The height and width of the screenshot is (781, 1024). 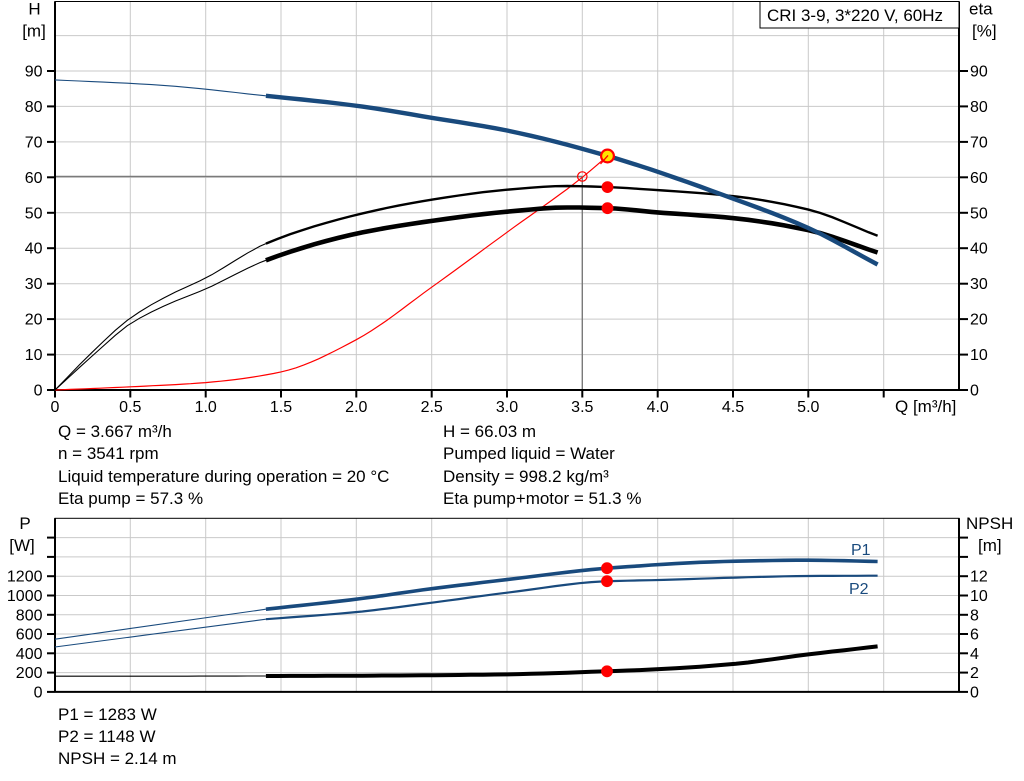 I want to click on svg-text: n = 3541 rpm, so click(x=108, y=453).